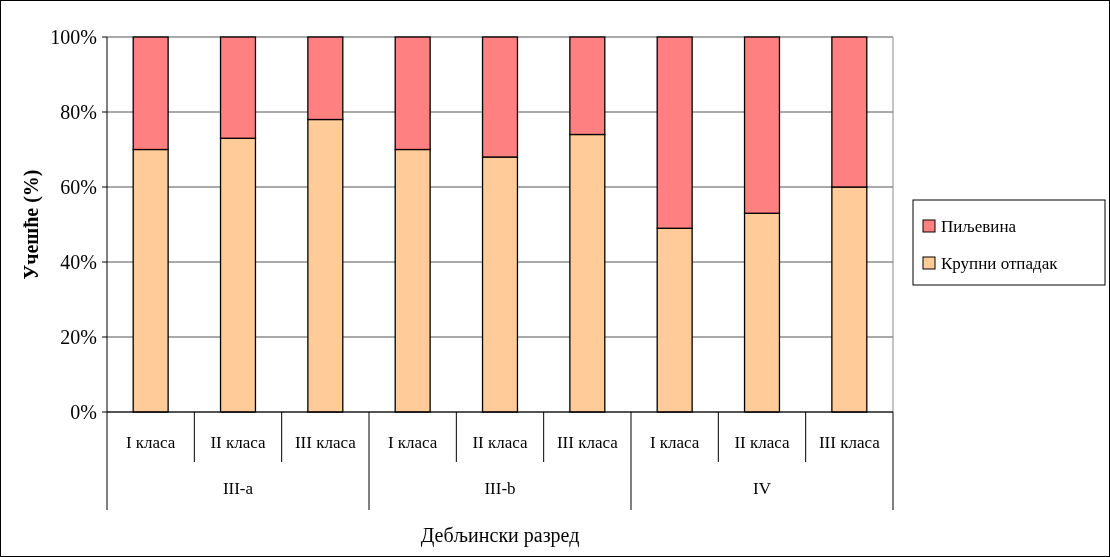  I want to click on text: IV, so click(762, 488).